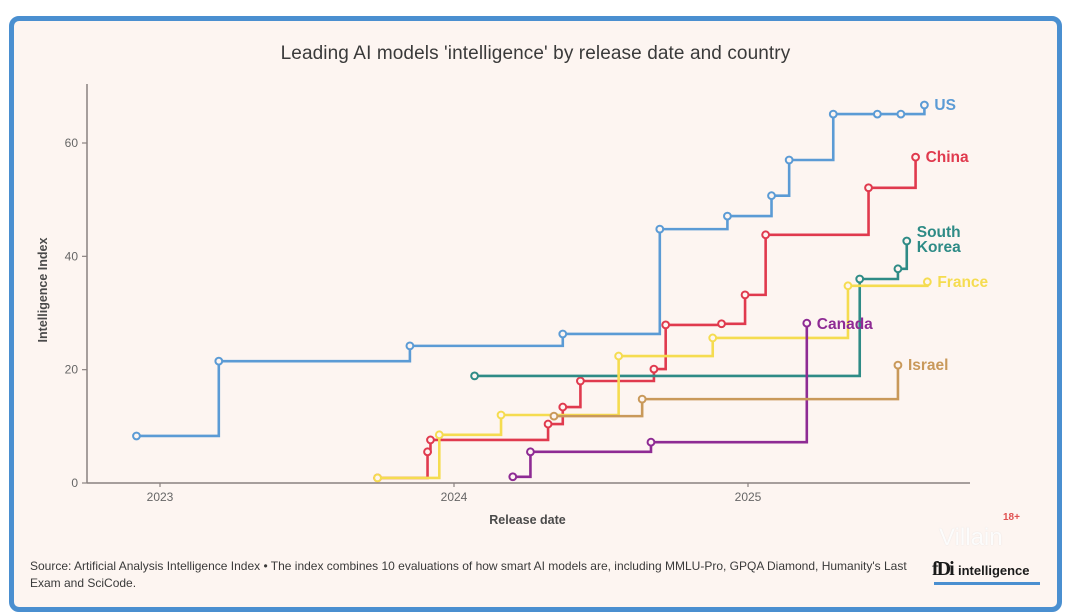  What do you see at coordinates (72, 143) in the screenshot?
I see `y-tick-label: 60` at bounding box center [72, 143].